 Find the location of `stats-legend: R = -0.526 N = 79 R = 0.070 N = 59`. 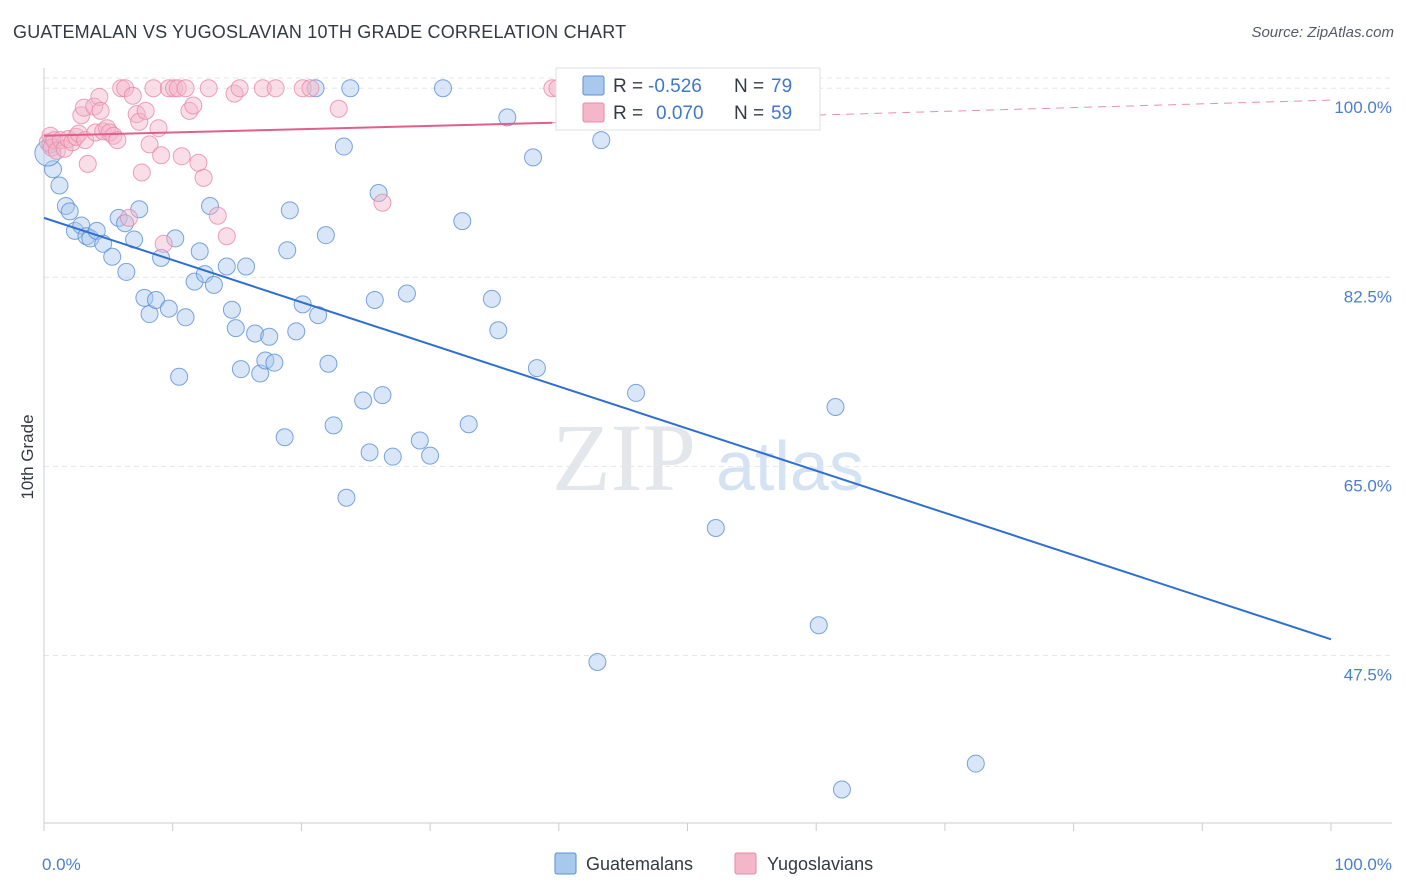

stats-legend: R = -0.526 N = 79 R = 0.070 N = 59 is located at coordinates (688, 99).